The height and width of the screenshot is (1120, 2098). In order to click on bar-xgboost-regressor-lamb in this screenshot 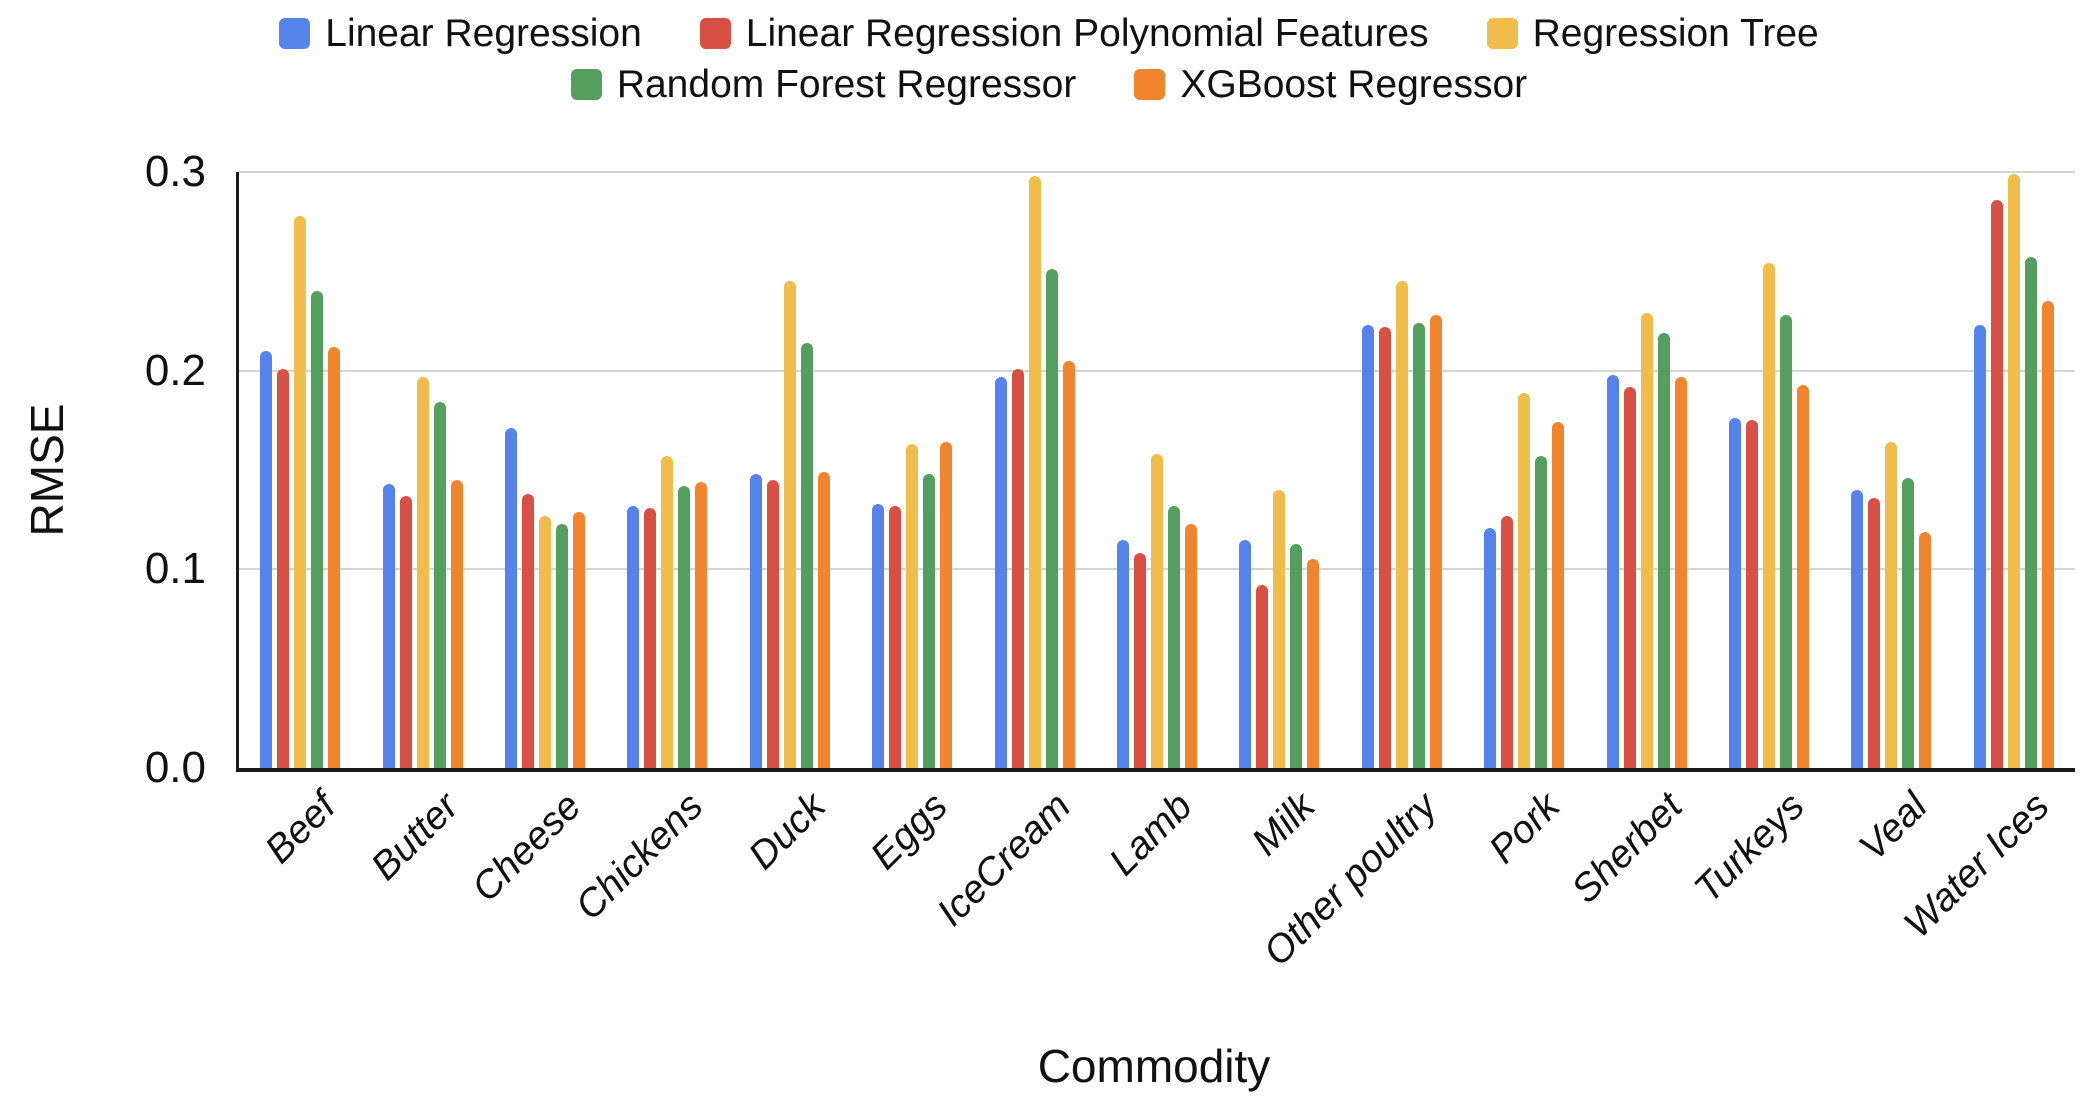, I will do `click(1191, 645)`.